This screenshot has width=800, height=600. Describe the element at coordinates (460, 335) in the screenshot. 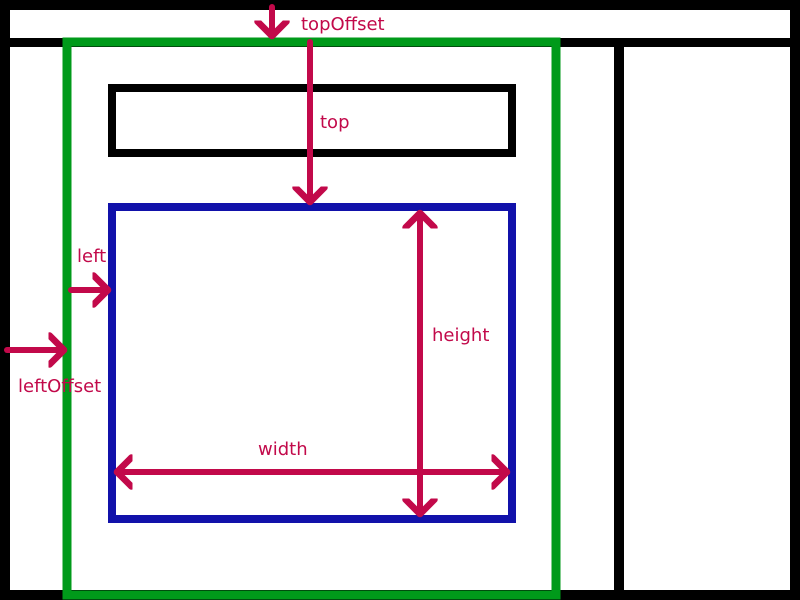

I see `height-label: height` at that location.